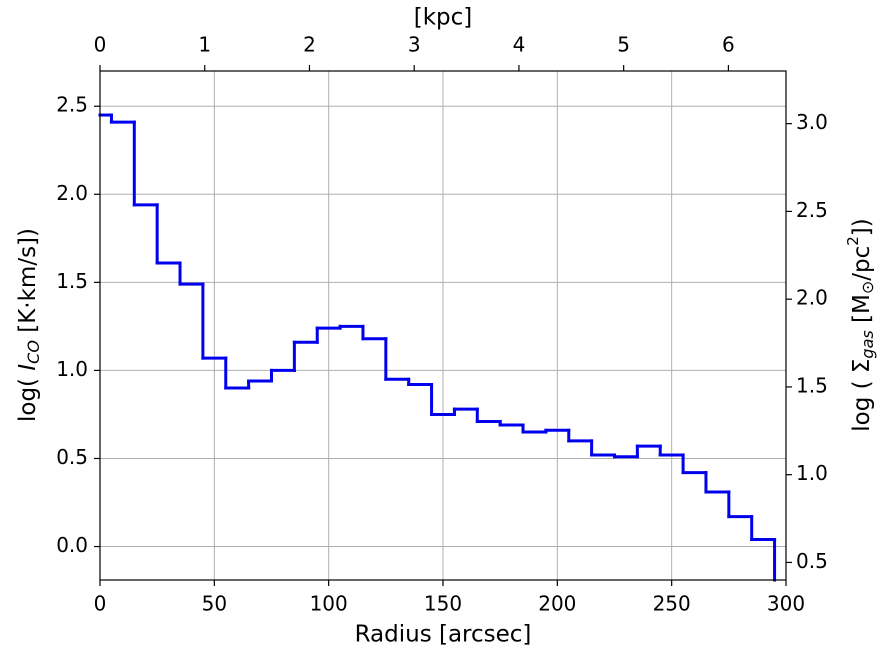 The width and height of the screenshot is (878, 654). I want to click on y-tick-label: 1.5, so click(72, 281).